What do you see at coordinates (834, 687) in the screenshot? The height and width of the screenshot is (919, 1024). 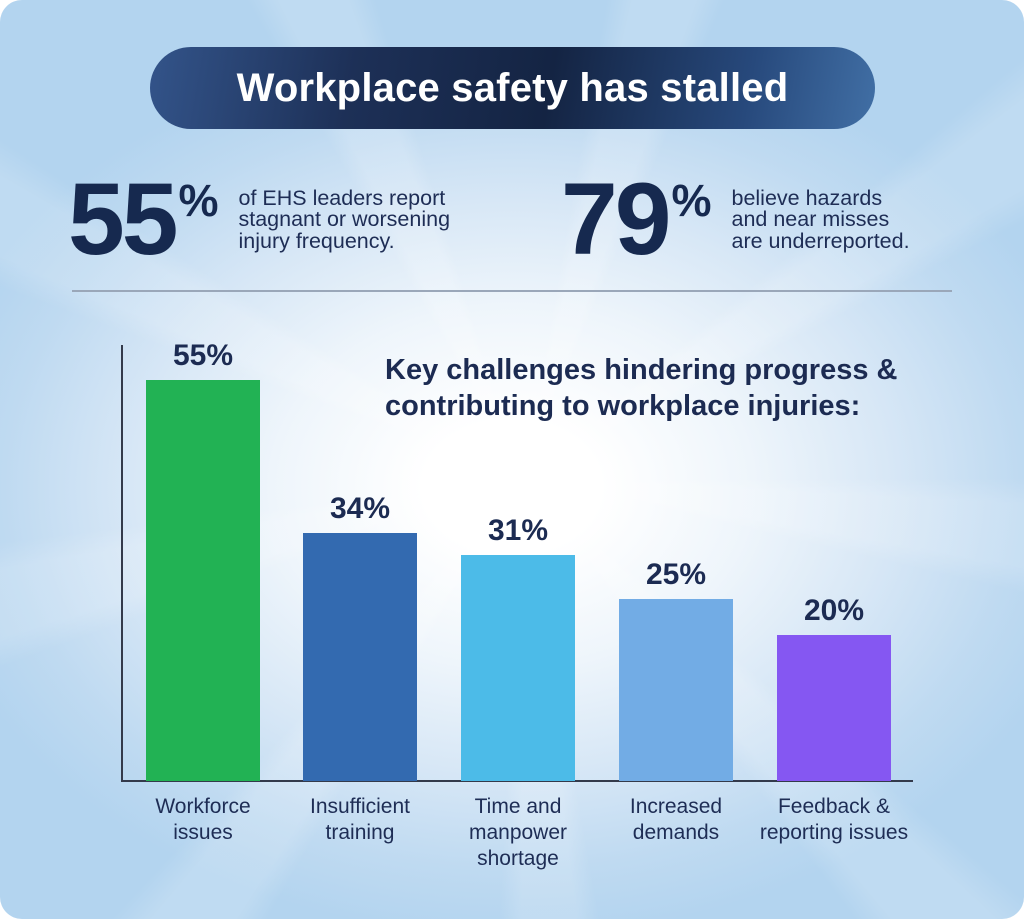 I see `bar-feedback-reporting-issues: 20%` at bounding box center [834, 687].